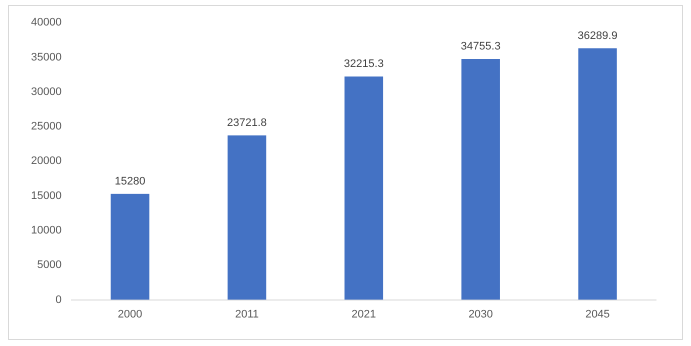  Describe the element at coordinates (46, 57) in the screenshot. I see `y-tick-label: 35000` at that location.